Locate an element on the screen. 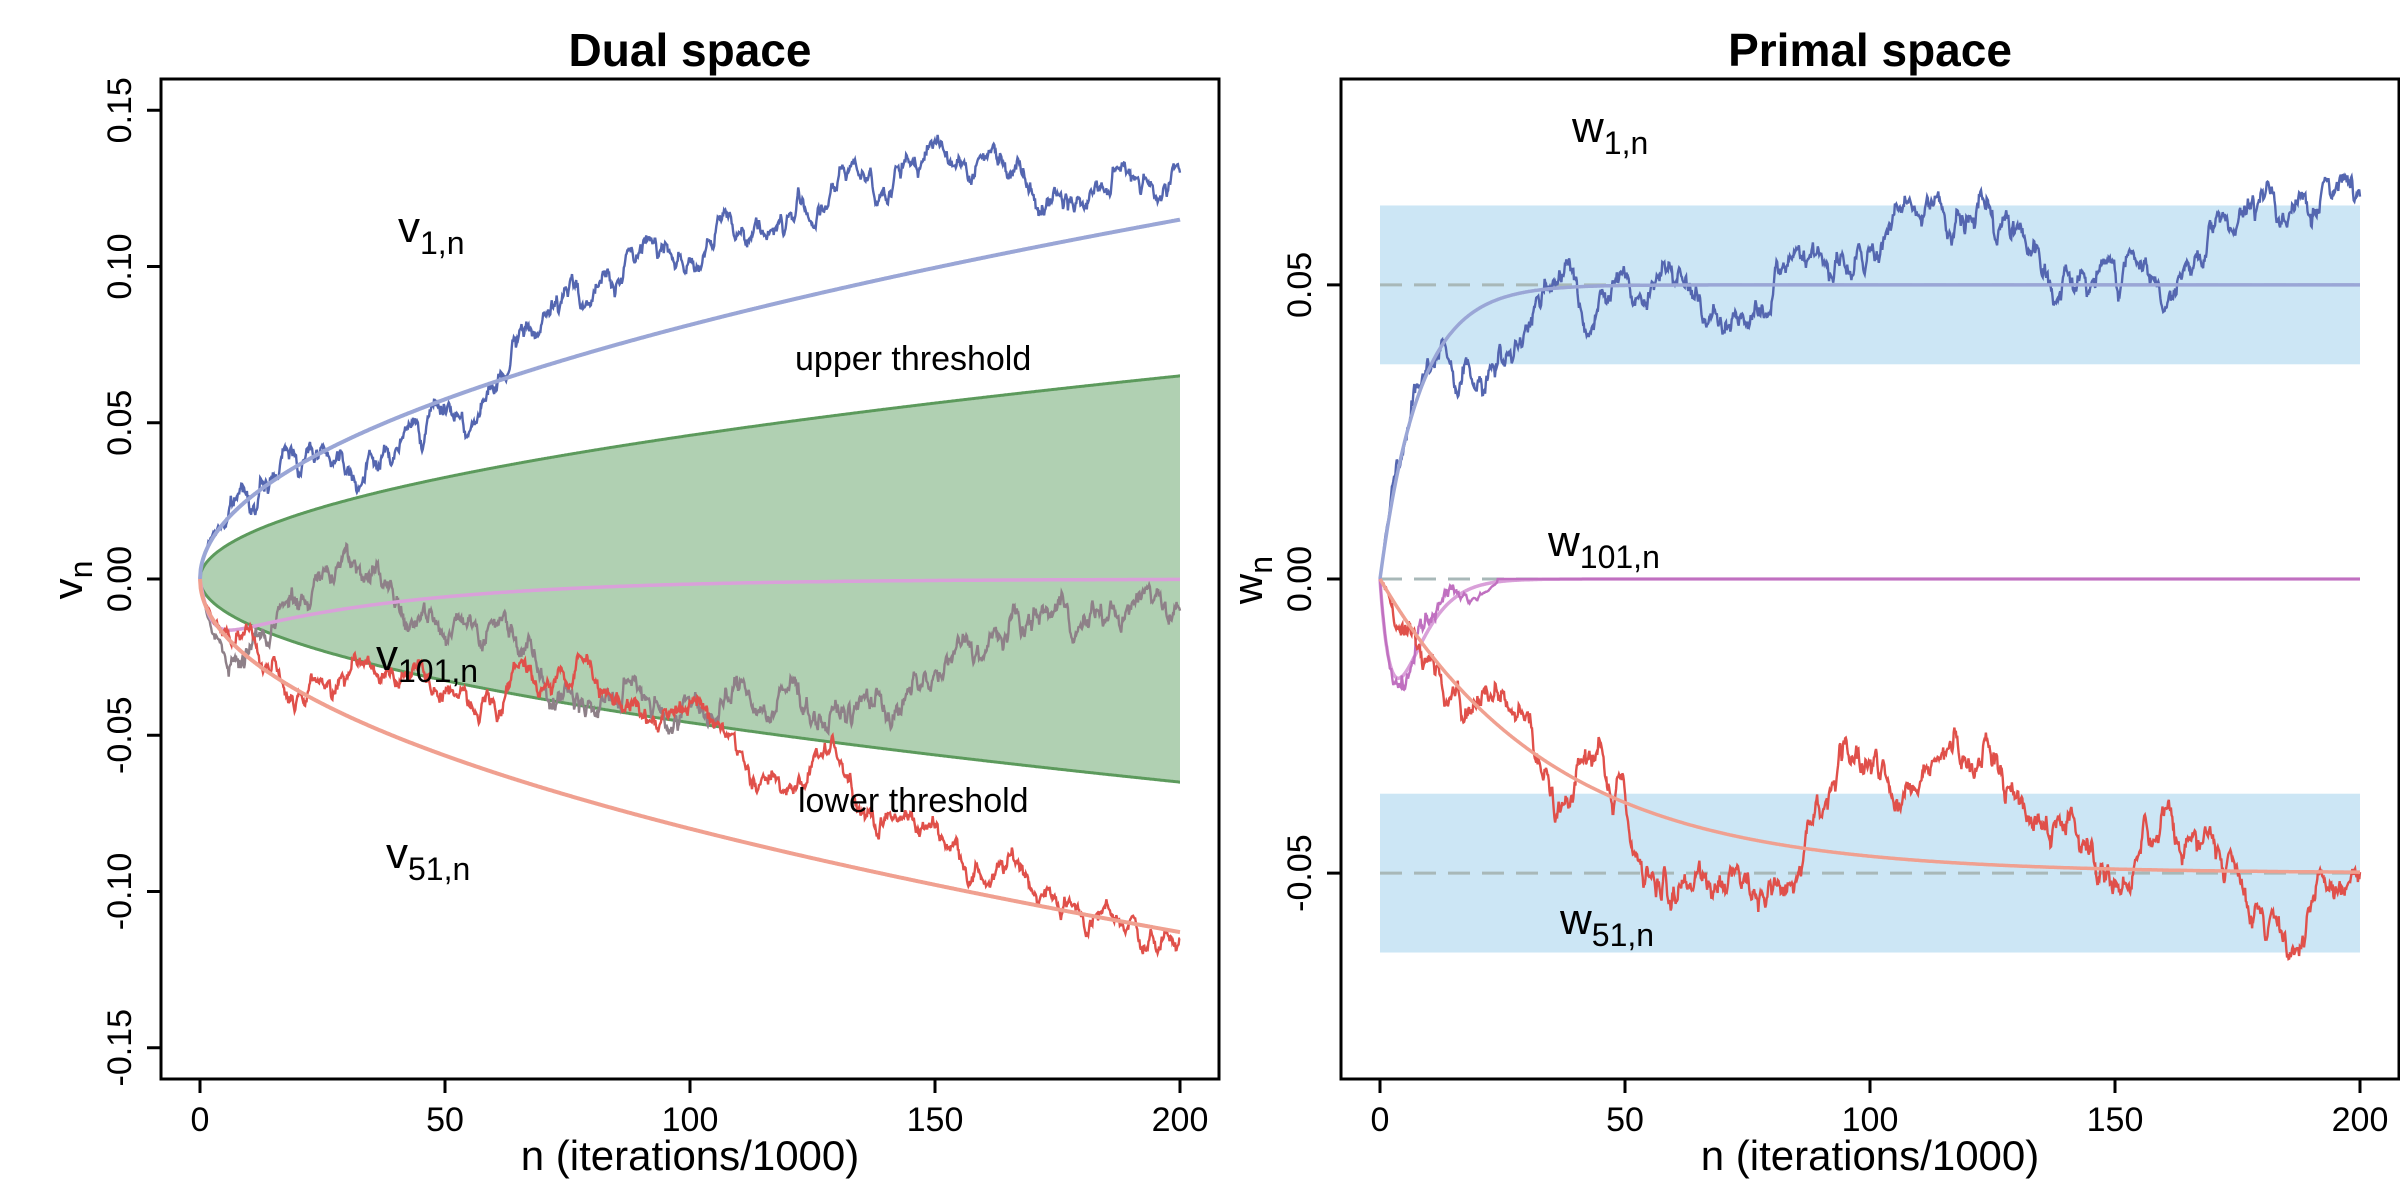 This screenshot has height=1200, width=2400. dual-y-tick-label: -0.05 is located at coordinates (120, 736).